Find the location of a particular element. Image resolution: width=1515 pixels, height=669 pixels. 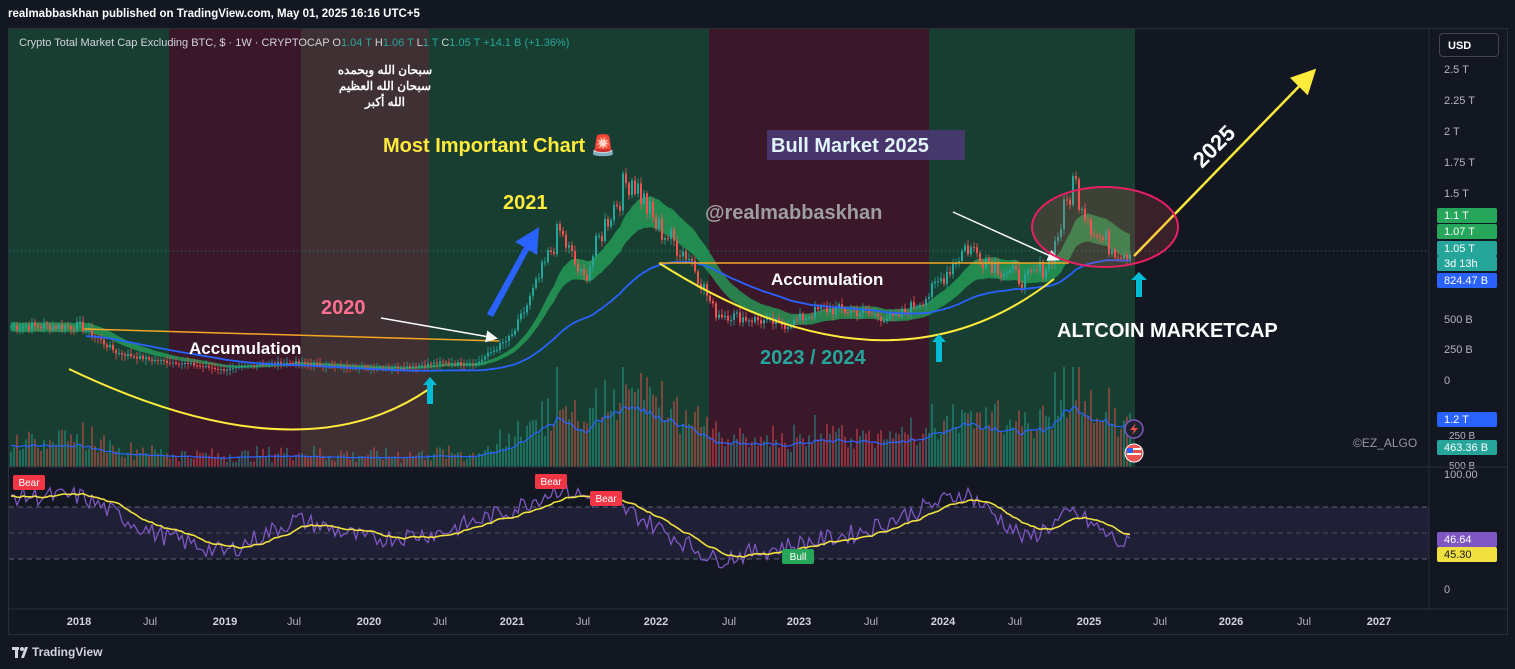

footer-bar: TradingView is located at coordinates (757, 652).